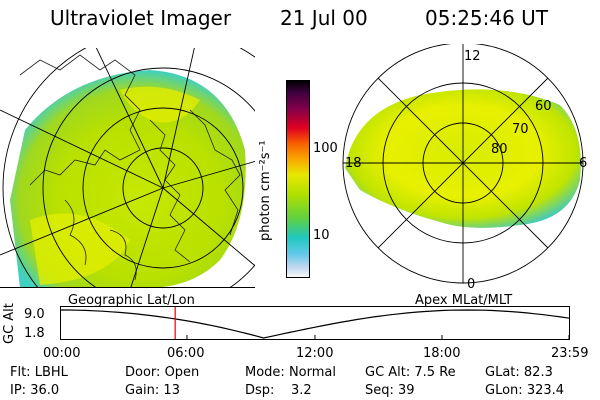 Image resolution: width=600 pixels, height=400 pixels. What do you see at coordinates (487, 18) in the screenshot?
I see `time-label: 05:25:46 UT` at bounding box center [487, 18].